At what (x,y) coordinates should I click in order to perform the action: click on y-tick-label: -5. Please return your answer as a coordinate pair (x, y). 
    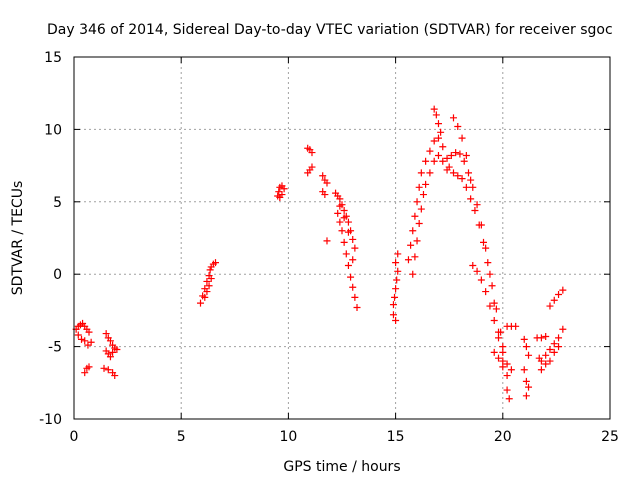
    Looking at the image, I should click on (55, 348).